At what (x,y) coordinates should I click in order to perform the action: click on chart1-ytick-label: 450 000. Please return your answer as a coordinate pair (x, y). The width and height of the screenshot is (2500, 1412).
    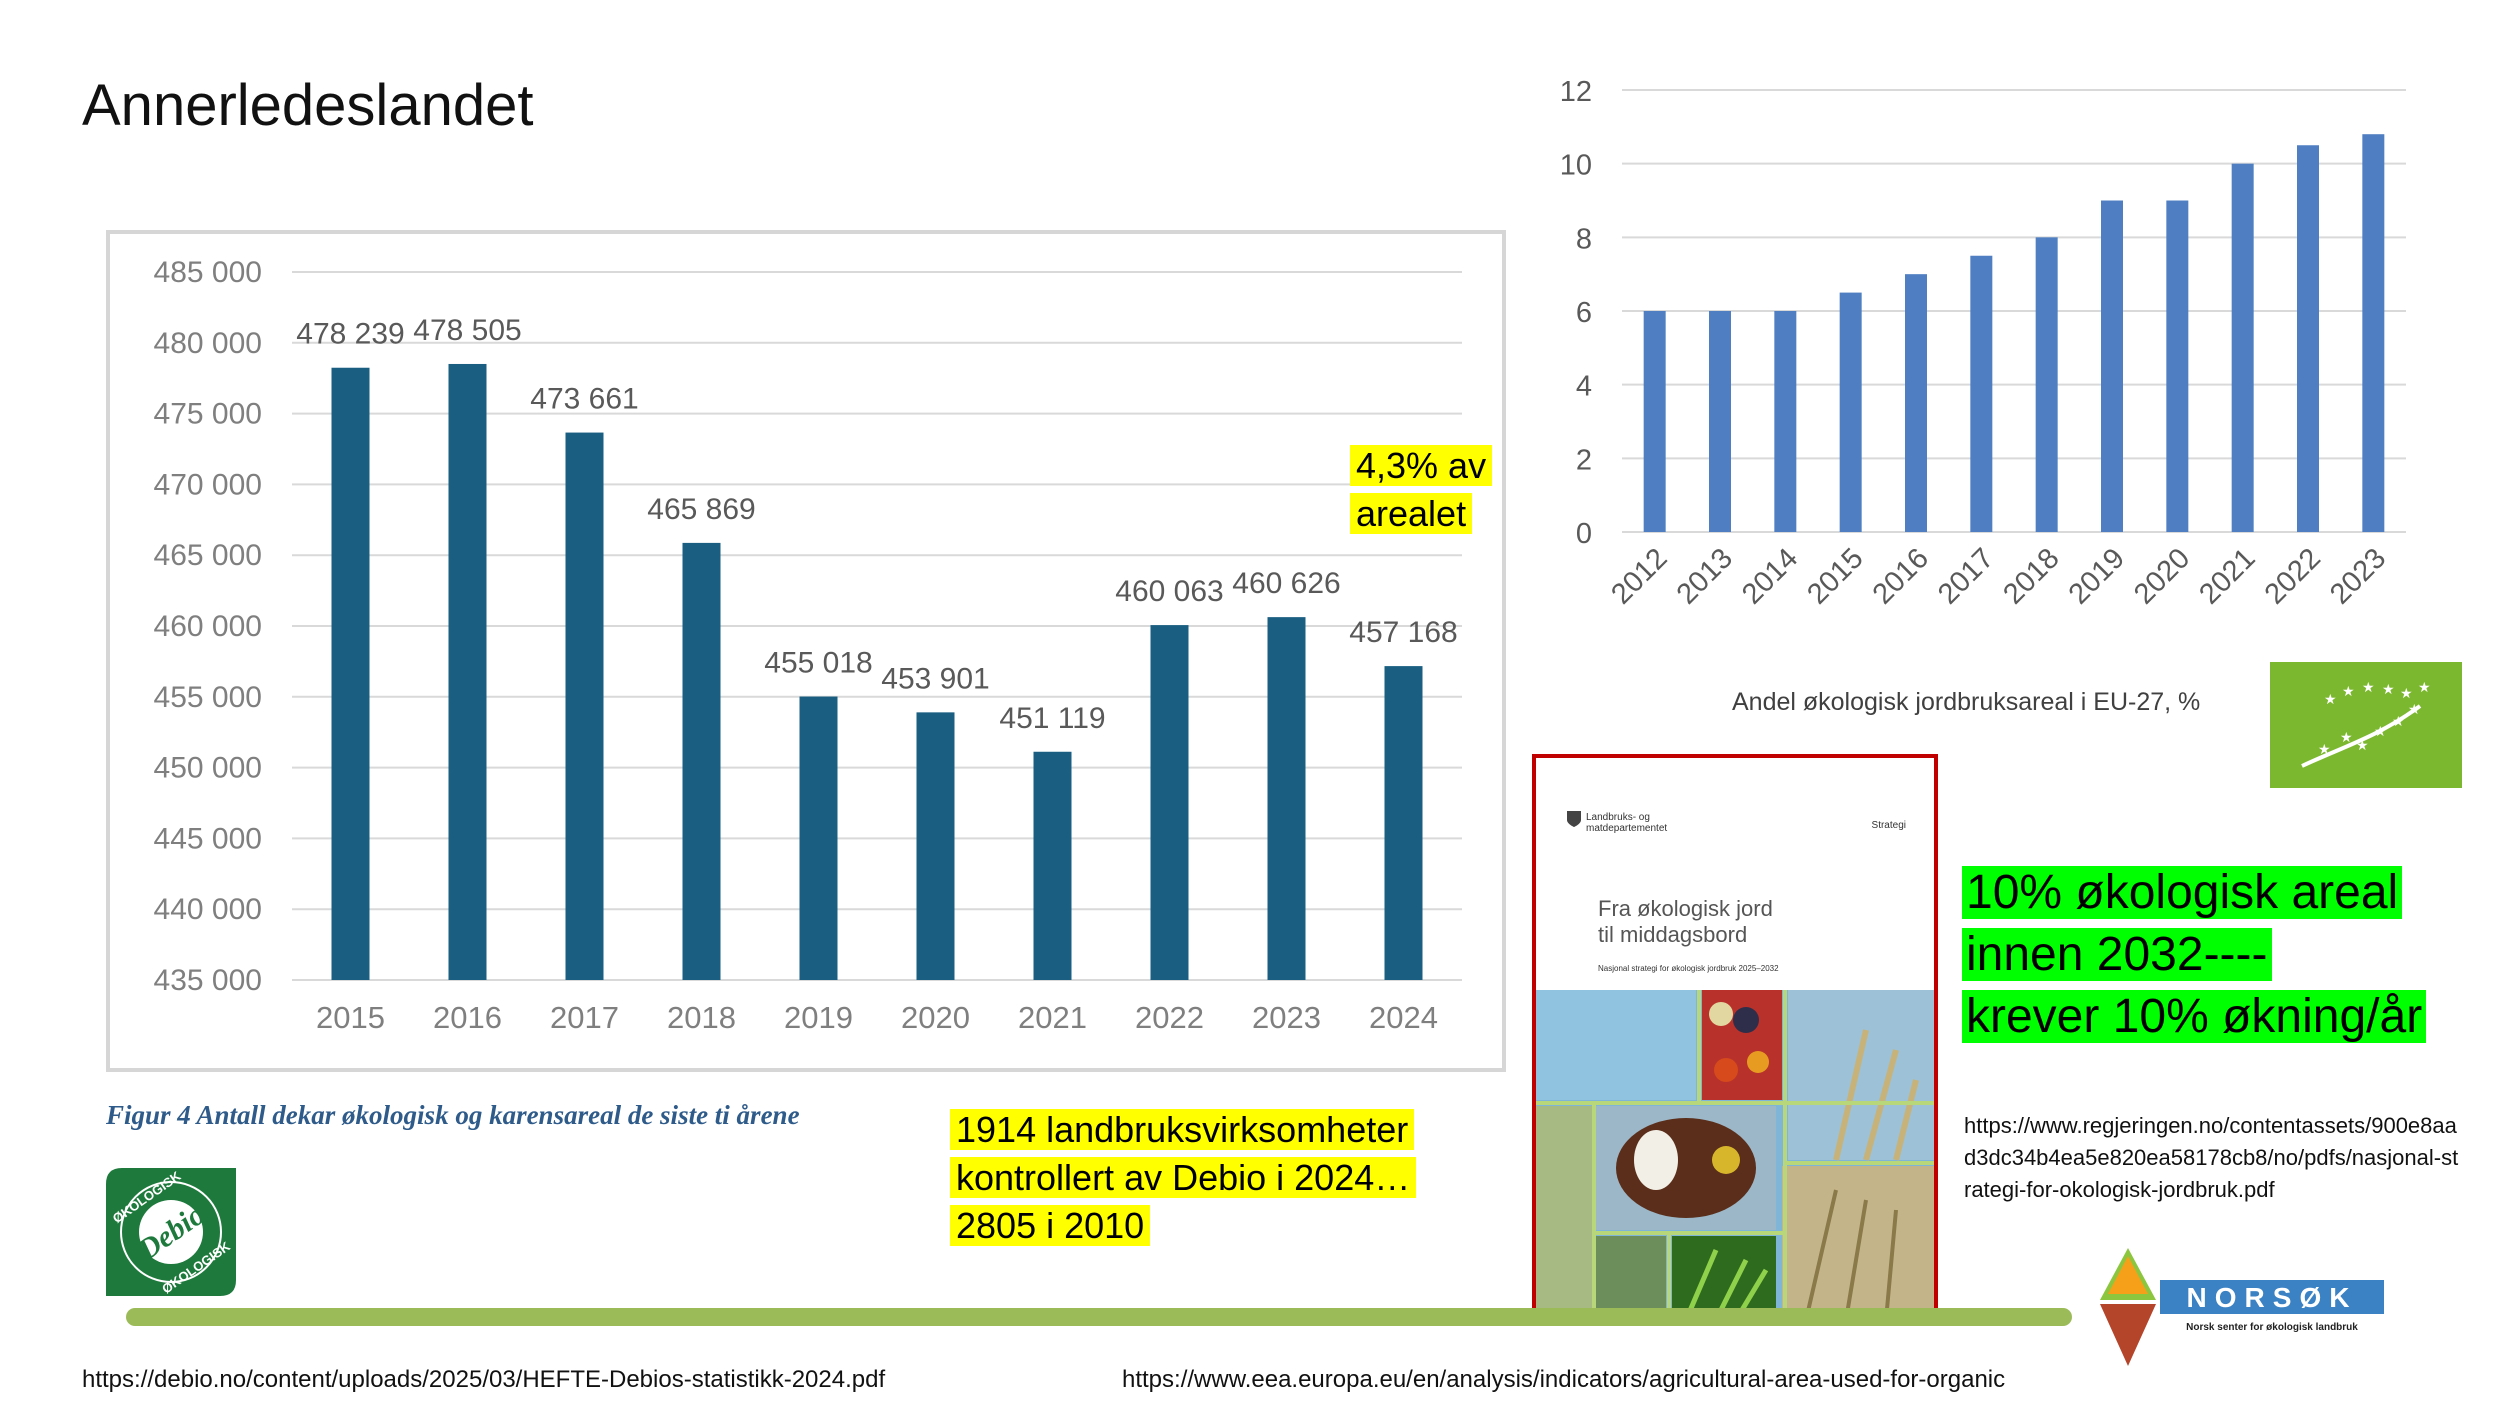
    Looking at the image, I should click on (208, 768).